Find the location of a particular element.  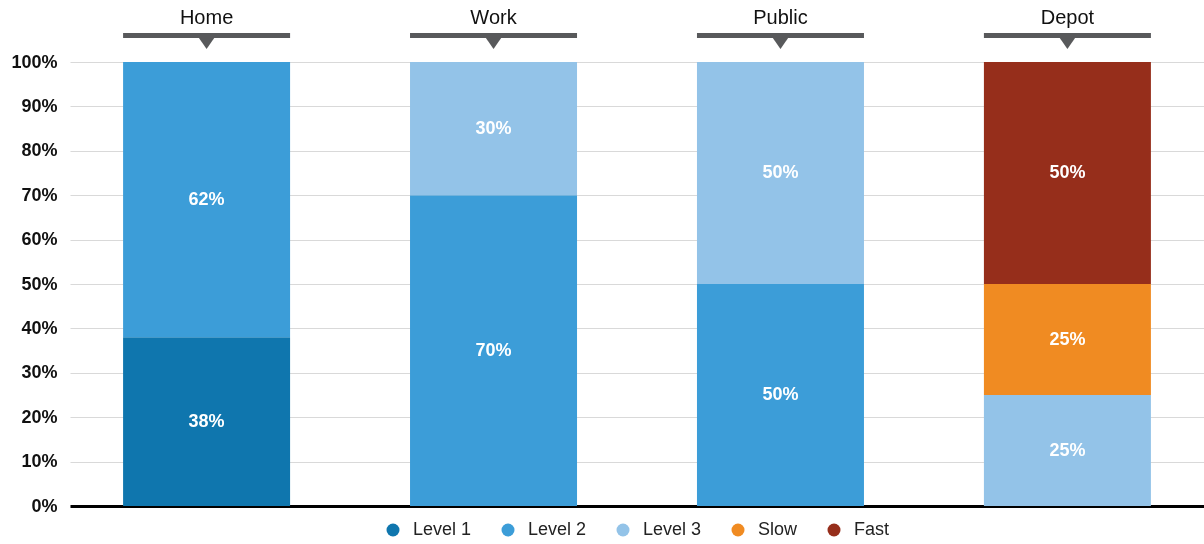

legend-label: Level 3 is located at coordinates (672, 529).